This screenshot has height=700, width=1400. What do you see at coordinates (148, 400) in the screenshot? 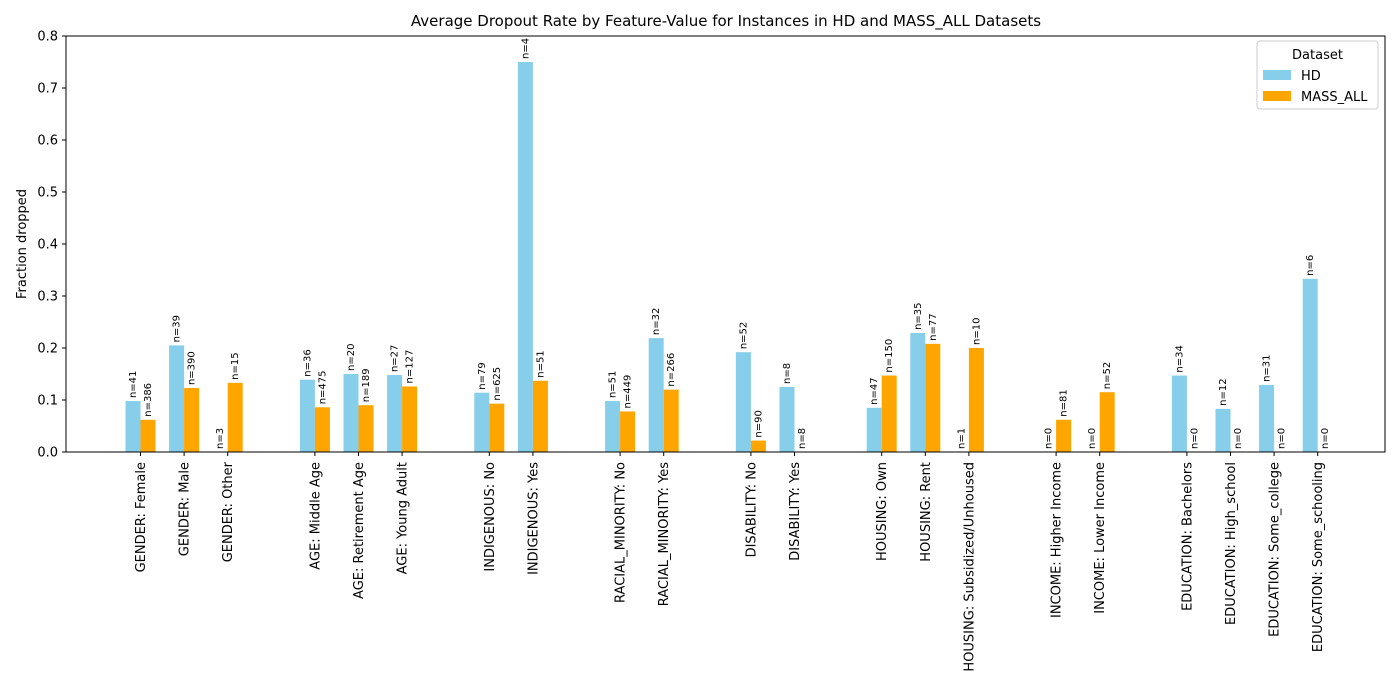
I see `bar-count-label: n=386` at bounding box center [148, 400].